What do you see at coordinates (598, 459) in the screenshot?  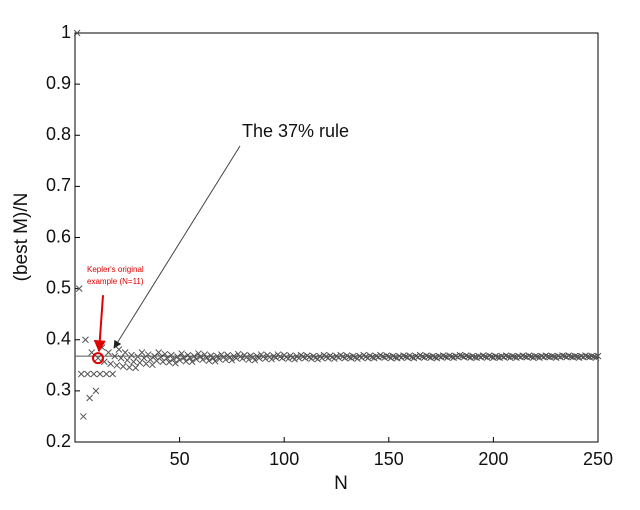 I see `x-tick-label: 250` at bounding box center [598, 459].